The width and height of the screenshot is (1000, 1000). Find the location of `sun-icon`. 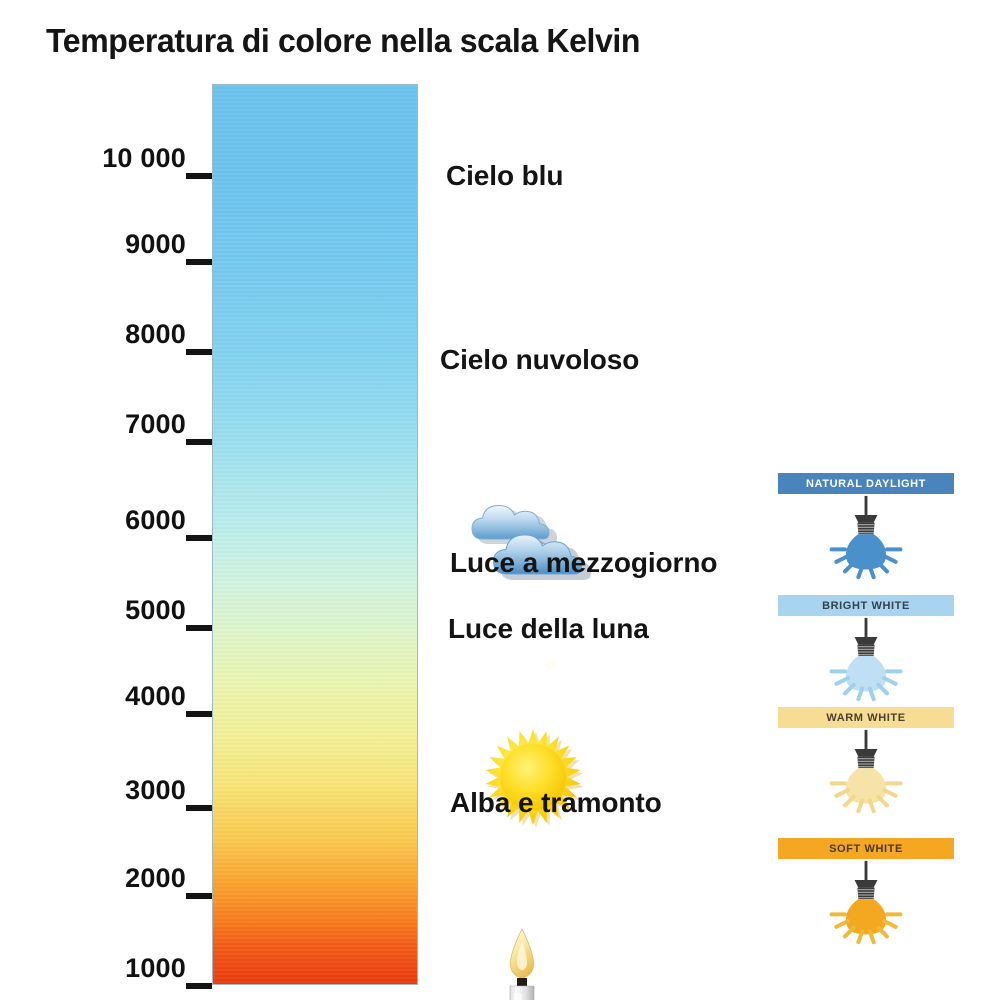

sun-icon is located at coordinates (534, 778).